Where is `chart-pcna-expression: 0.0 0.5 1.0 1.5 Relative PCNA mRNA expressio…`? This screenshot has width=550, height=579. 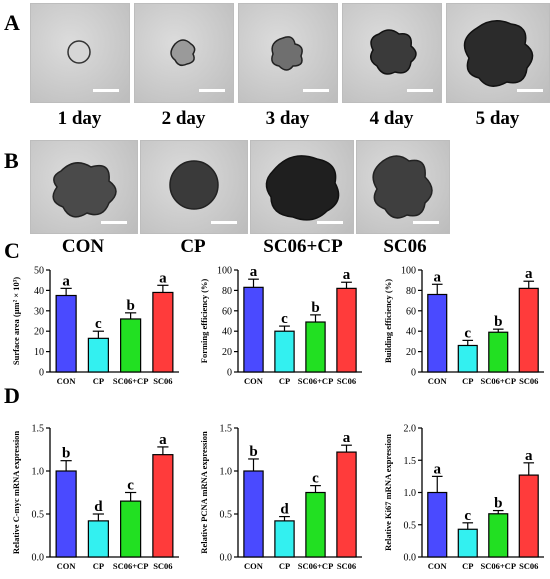
chart-pcna-expression: 0.0 0.5 1.0 1.5 Relative PCNA mRNA expressio… is located at coordinates (280, 497).